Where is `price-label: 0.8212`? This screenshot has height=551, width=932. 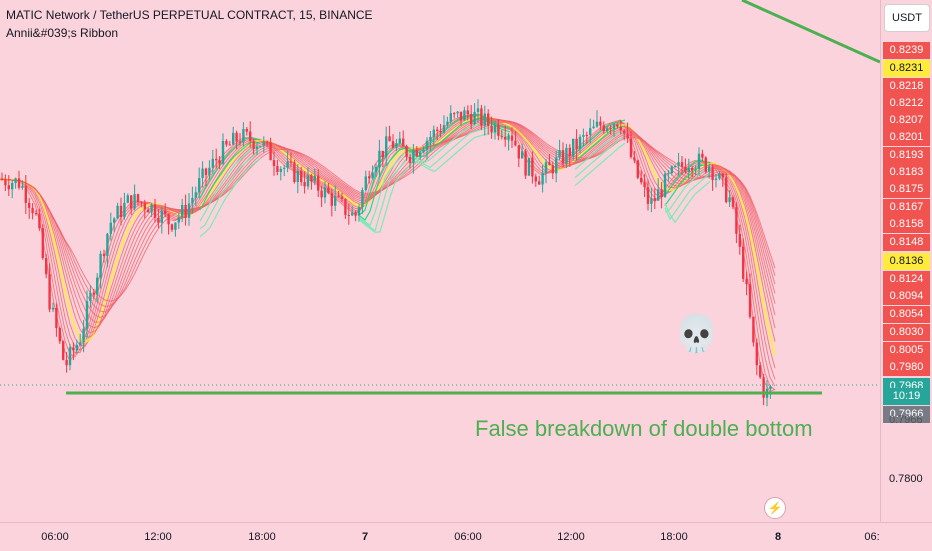
price-label: 0.8212 is located at coordinates (906, 103).